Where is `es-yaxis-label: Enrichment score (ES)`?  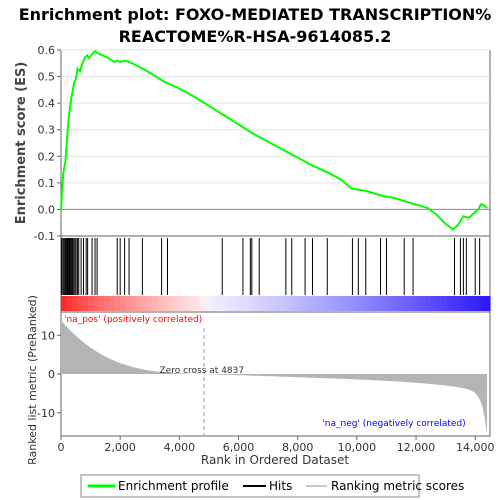 es-yaxis-label: Enrichment score (ES) is located at coordinates (21, 143).